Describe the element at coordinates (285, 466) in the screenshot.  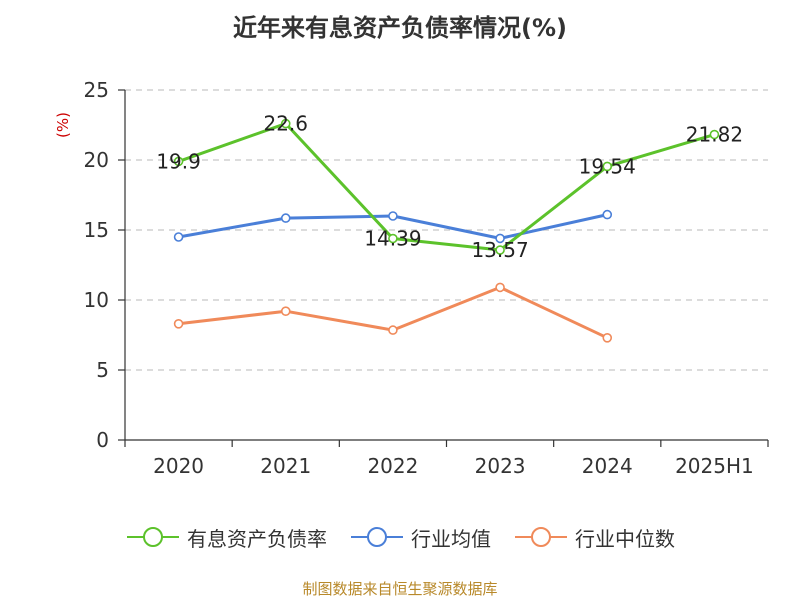
I see `x-tick-label: 2021` at that location.